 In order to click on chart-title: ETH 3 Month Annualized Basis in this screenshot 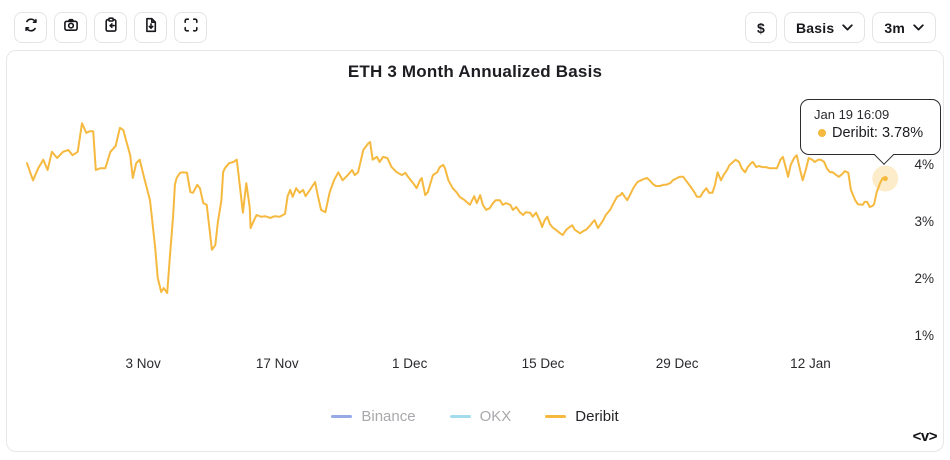, I will do `click(475, 71)`.